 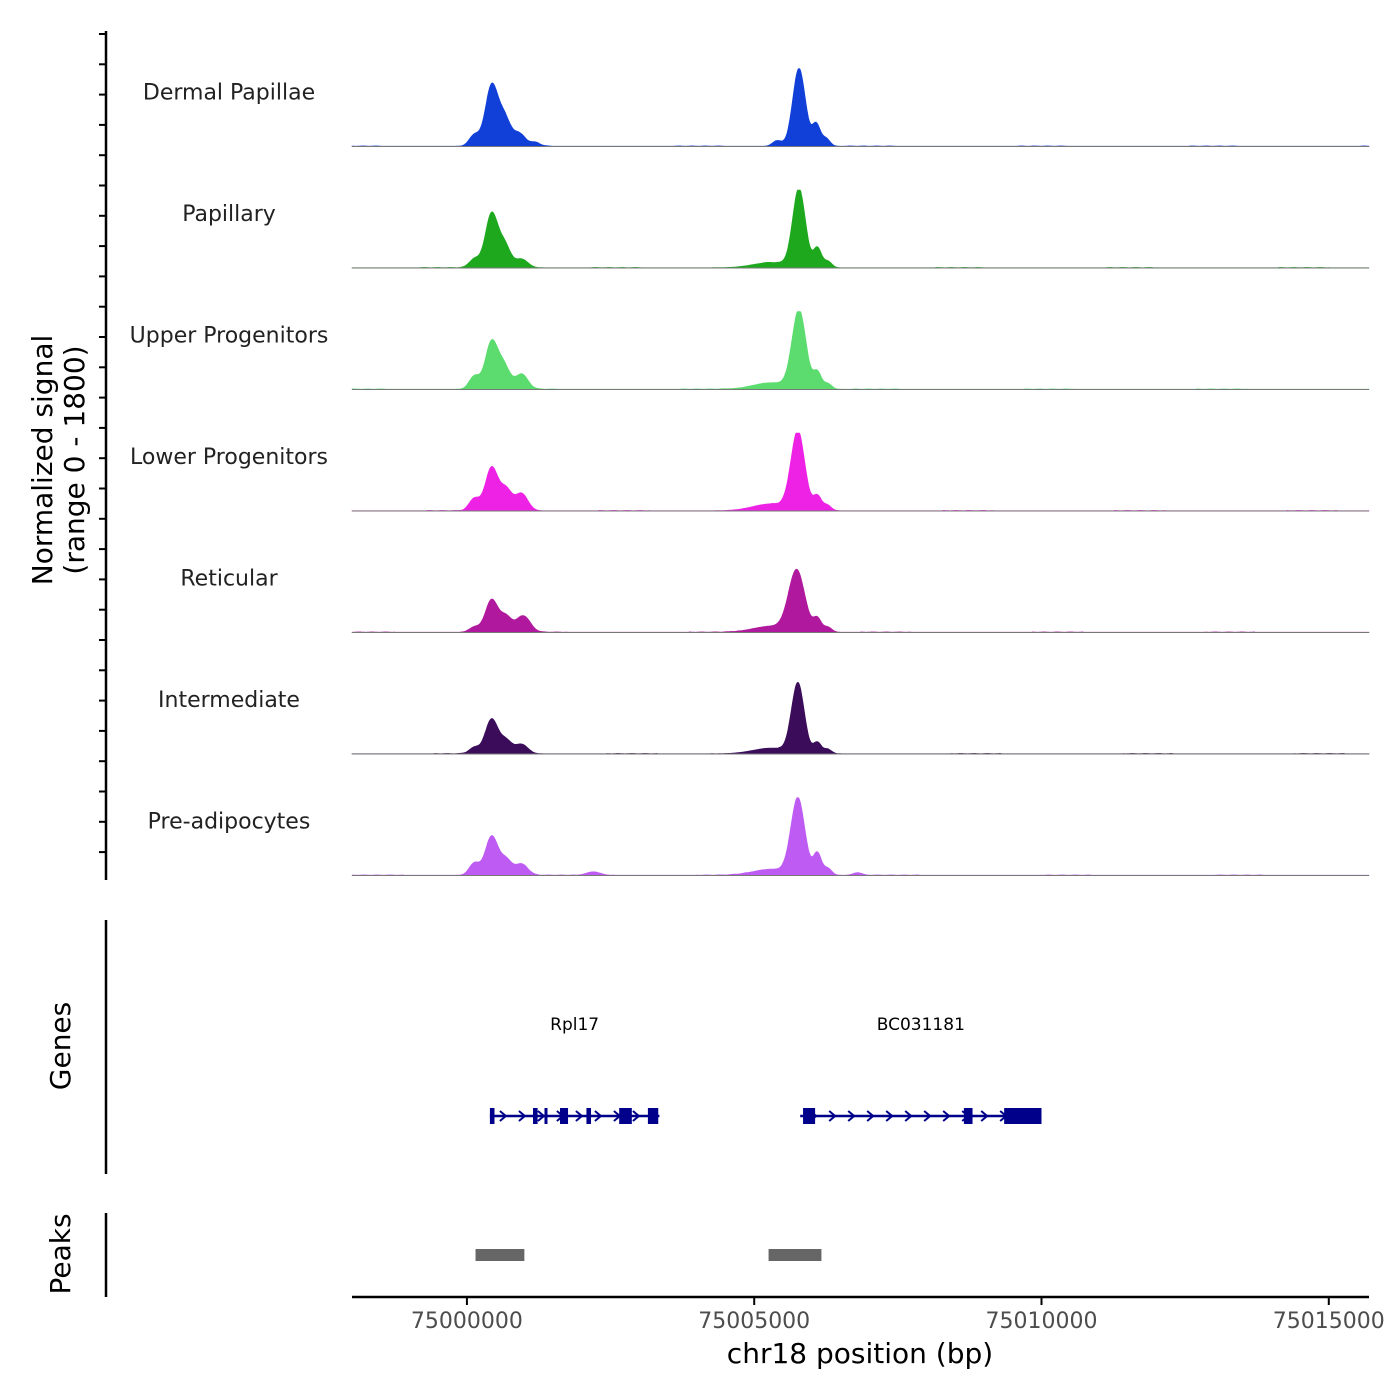 What do you see at coordinates (60, 1253) in the screenshot?
I see `peaks-track-title: Peaks` at bounding box center [60, 1253].